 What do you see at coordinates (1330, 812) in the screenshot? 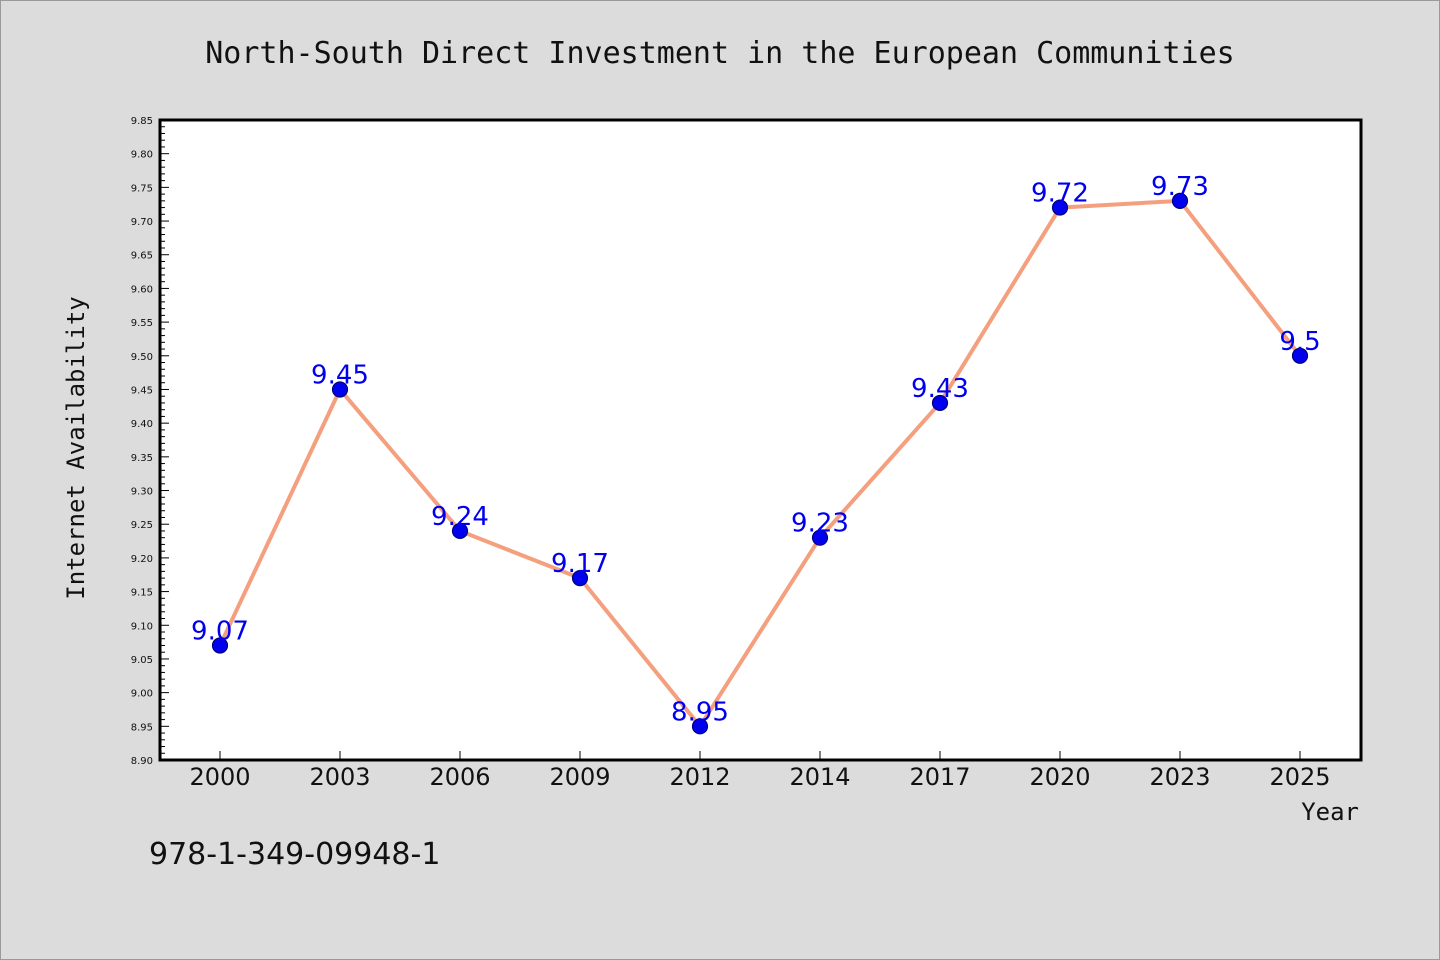
I see `x-axis-title: Year` at bounding box center [1330, 812].